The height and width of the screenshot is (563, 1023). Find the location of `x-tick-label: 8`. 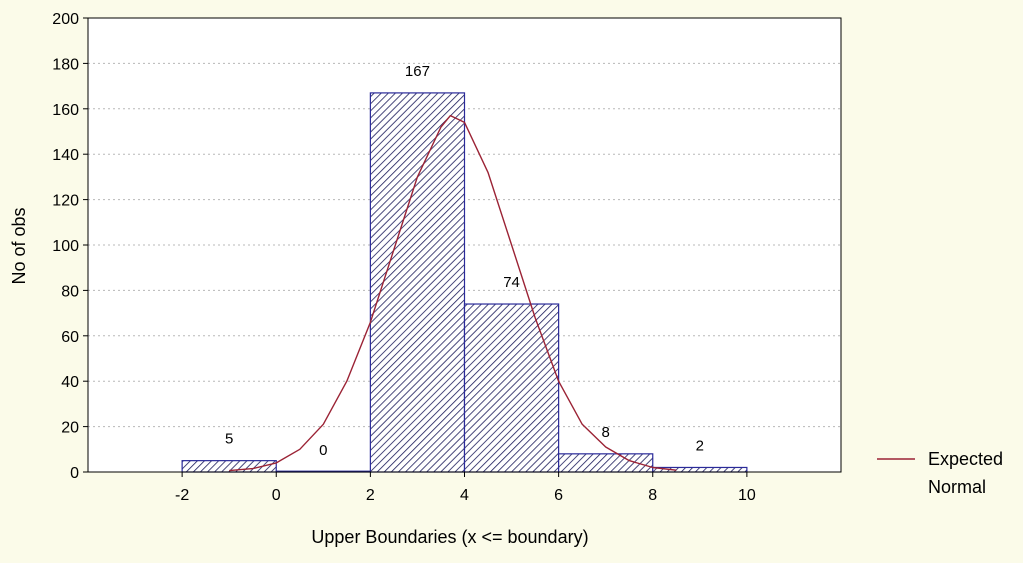

x-tick-label: 8 is located at coordinates (652, 495).